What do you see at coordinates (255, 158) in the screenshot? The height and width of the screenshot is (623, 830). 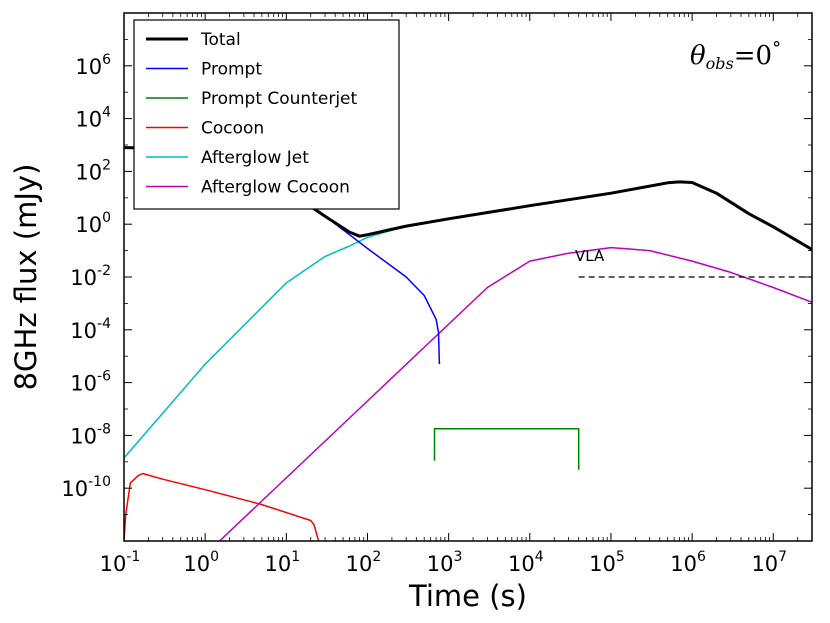 I see `legend-label-afterglow-jet: Afterglow Jet` at bounding box center [255, 158].